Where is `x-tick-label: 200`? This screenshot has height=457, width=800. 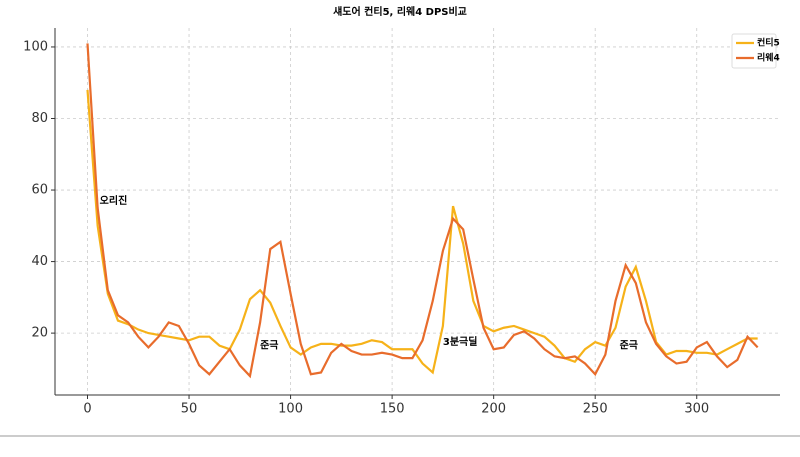 x-tick-label: 200 is located at coordinates (493, 409).